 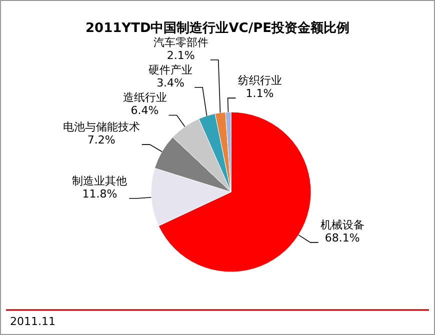 I want to click on slice-label: 硬件产业, so click(x=170, y=69).